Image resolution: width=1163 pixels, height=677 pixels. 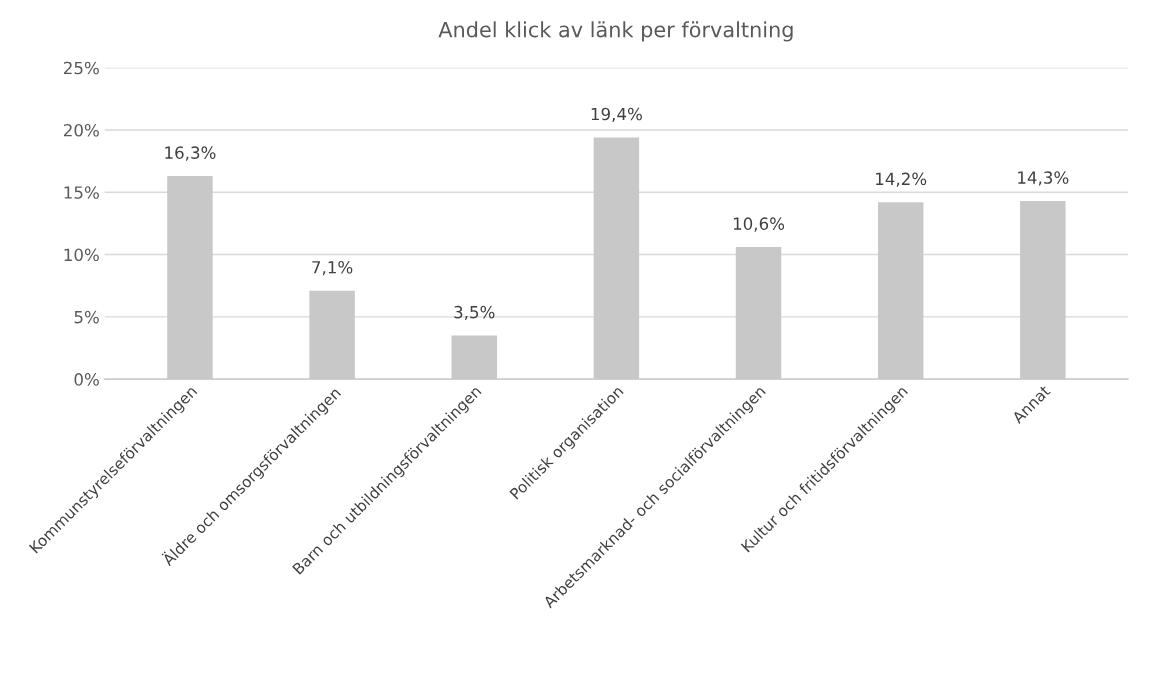 I want to click on data-label: 10,6%, so click(x=759, y=224).